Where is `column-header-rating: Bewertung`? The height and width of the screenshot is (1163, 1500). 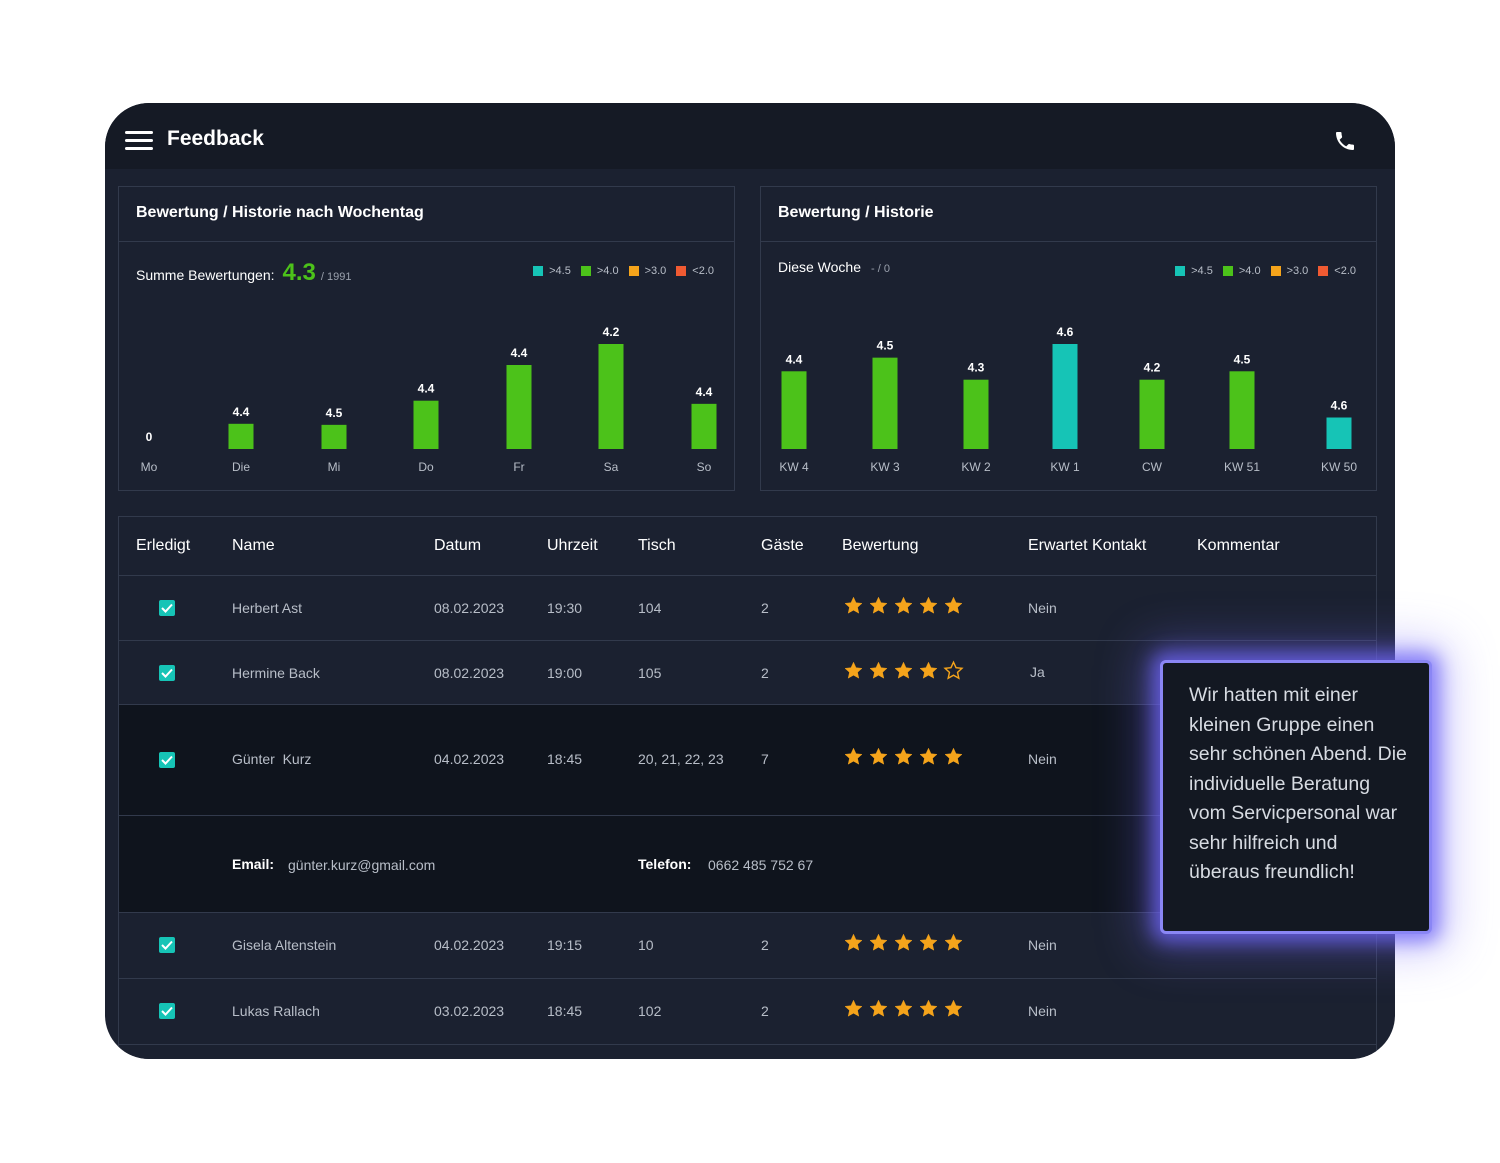
column-header-rating: Bewertung is located at coordinates (880, 545).